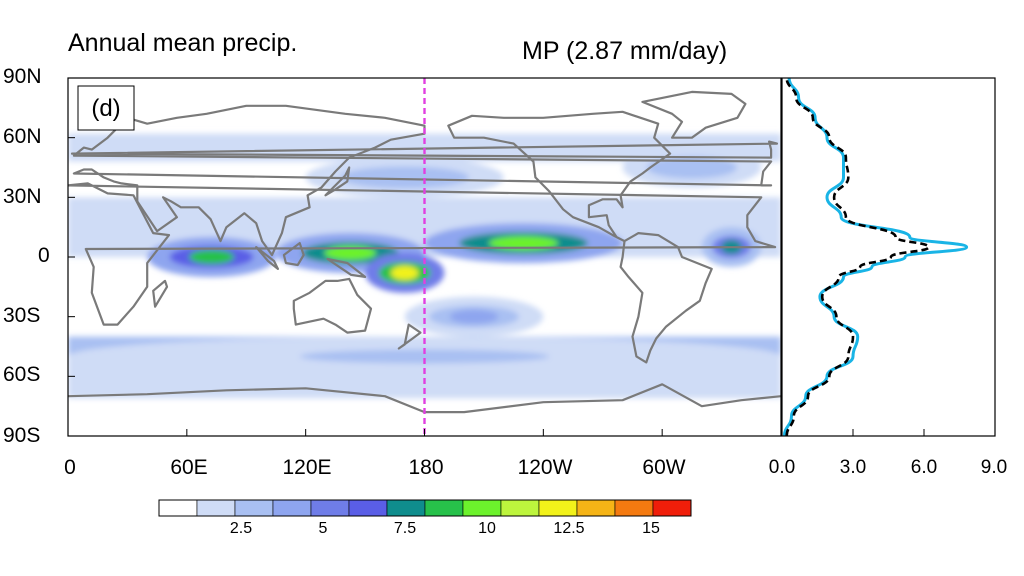 This screenshot has height=576, width=1024. I want to click on panel-label-box, so click(106, 108).